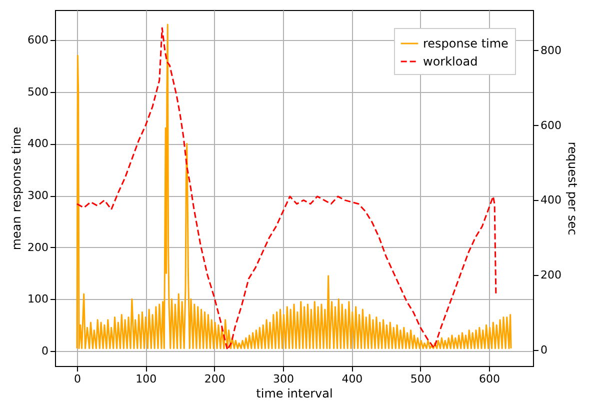 The width and height of the screenshot is (612, 410). Describe the element at coordinates (38, 40) in the screenshot. I see `y-tick-label: 600` at that location.